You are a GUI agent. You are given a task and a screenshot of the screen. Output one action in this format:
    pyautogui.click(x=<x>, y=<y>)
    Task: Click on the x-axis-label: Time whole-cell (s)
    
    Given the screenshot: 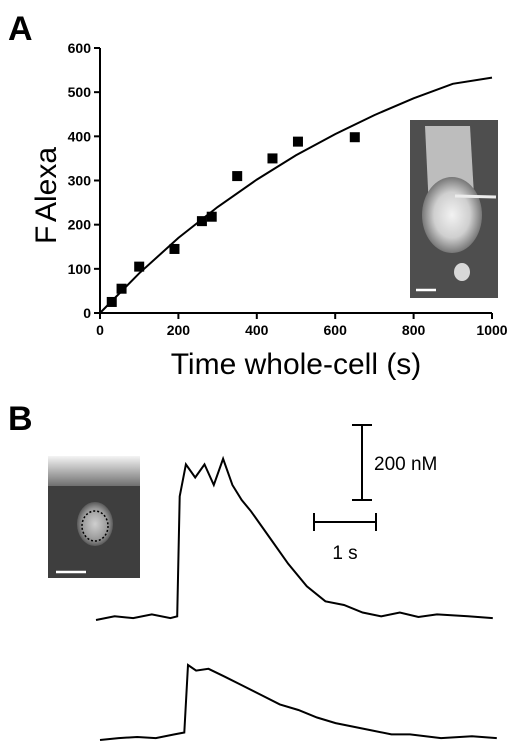 What is the action you would take?
    pyautogui.click(x=296, y=364)
    